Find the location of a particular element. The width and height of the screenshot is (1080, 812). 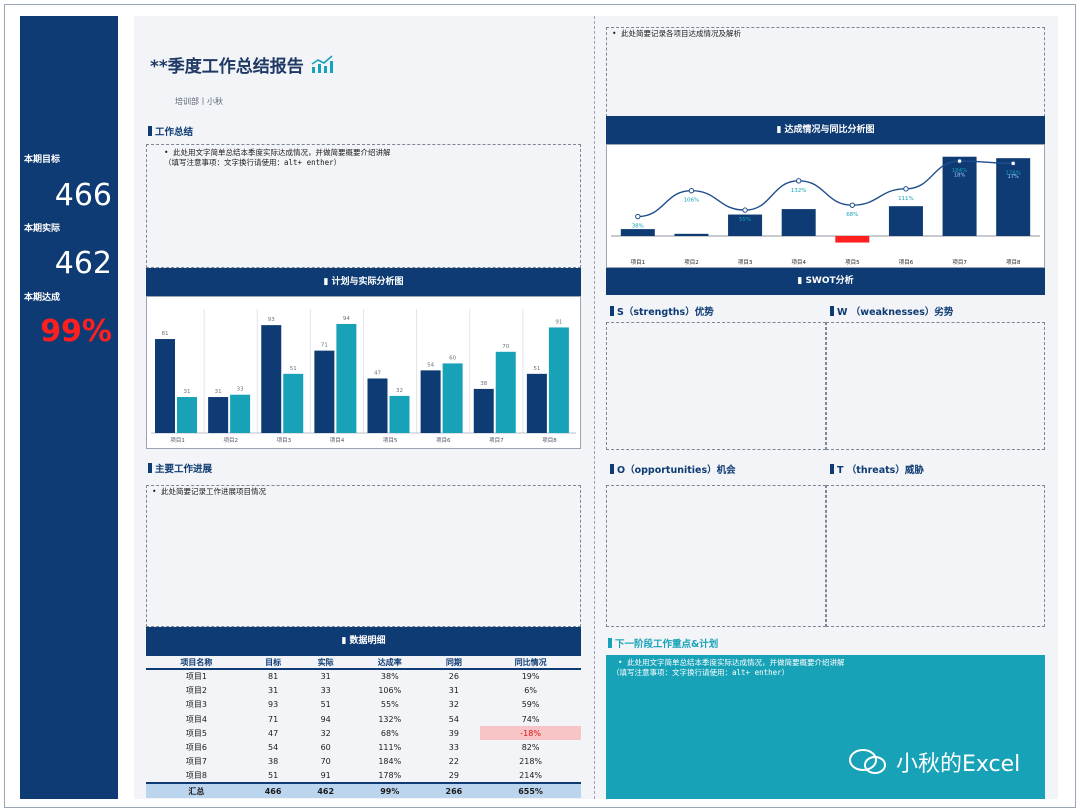

line-label: 38% is located at coordinates (638, 227).